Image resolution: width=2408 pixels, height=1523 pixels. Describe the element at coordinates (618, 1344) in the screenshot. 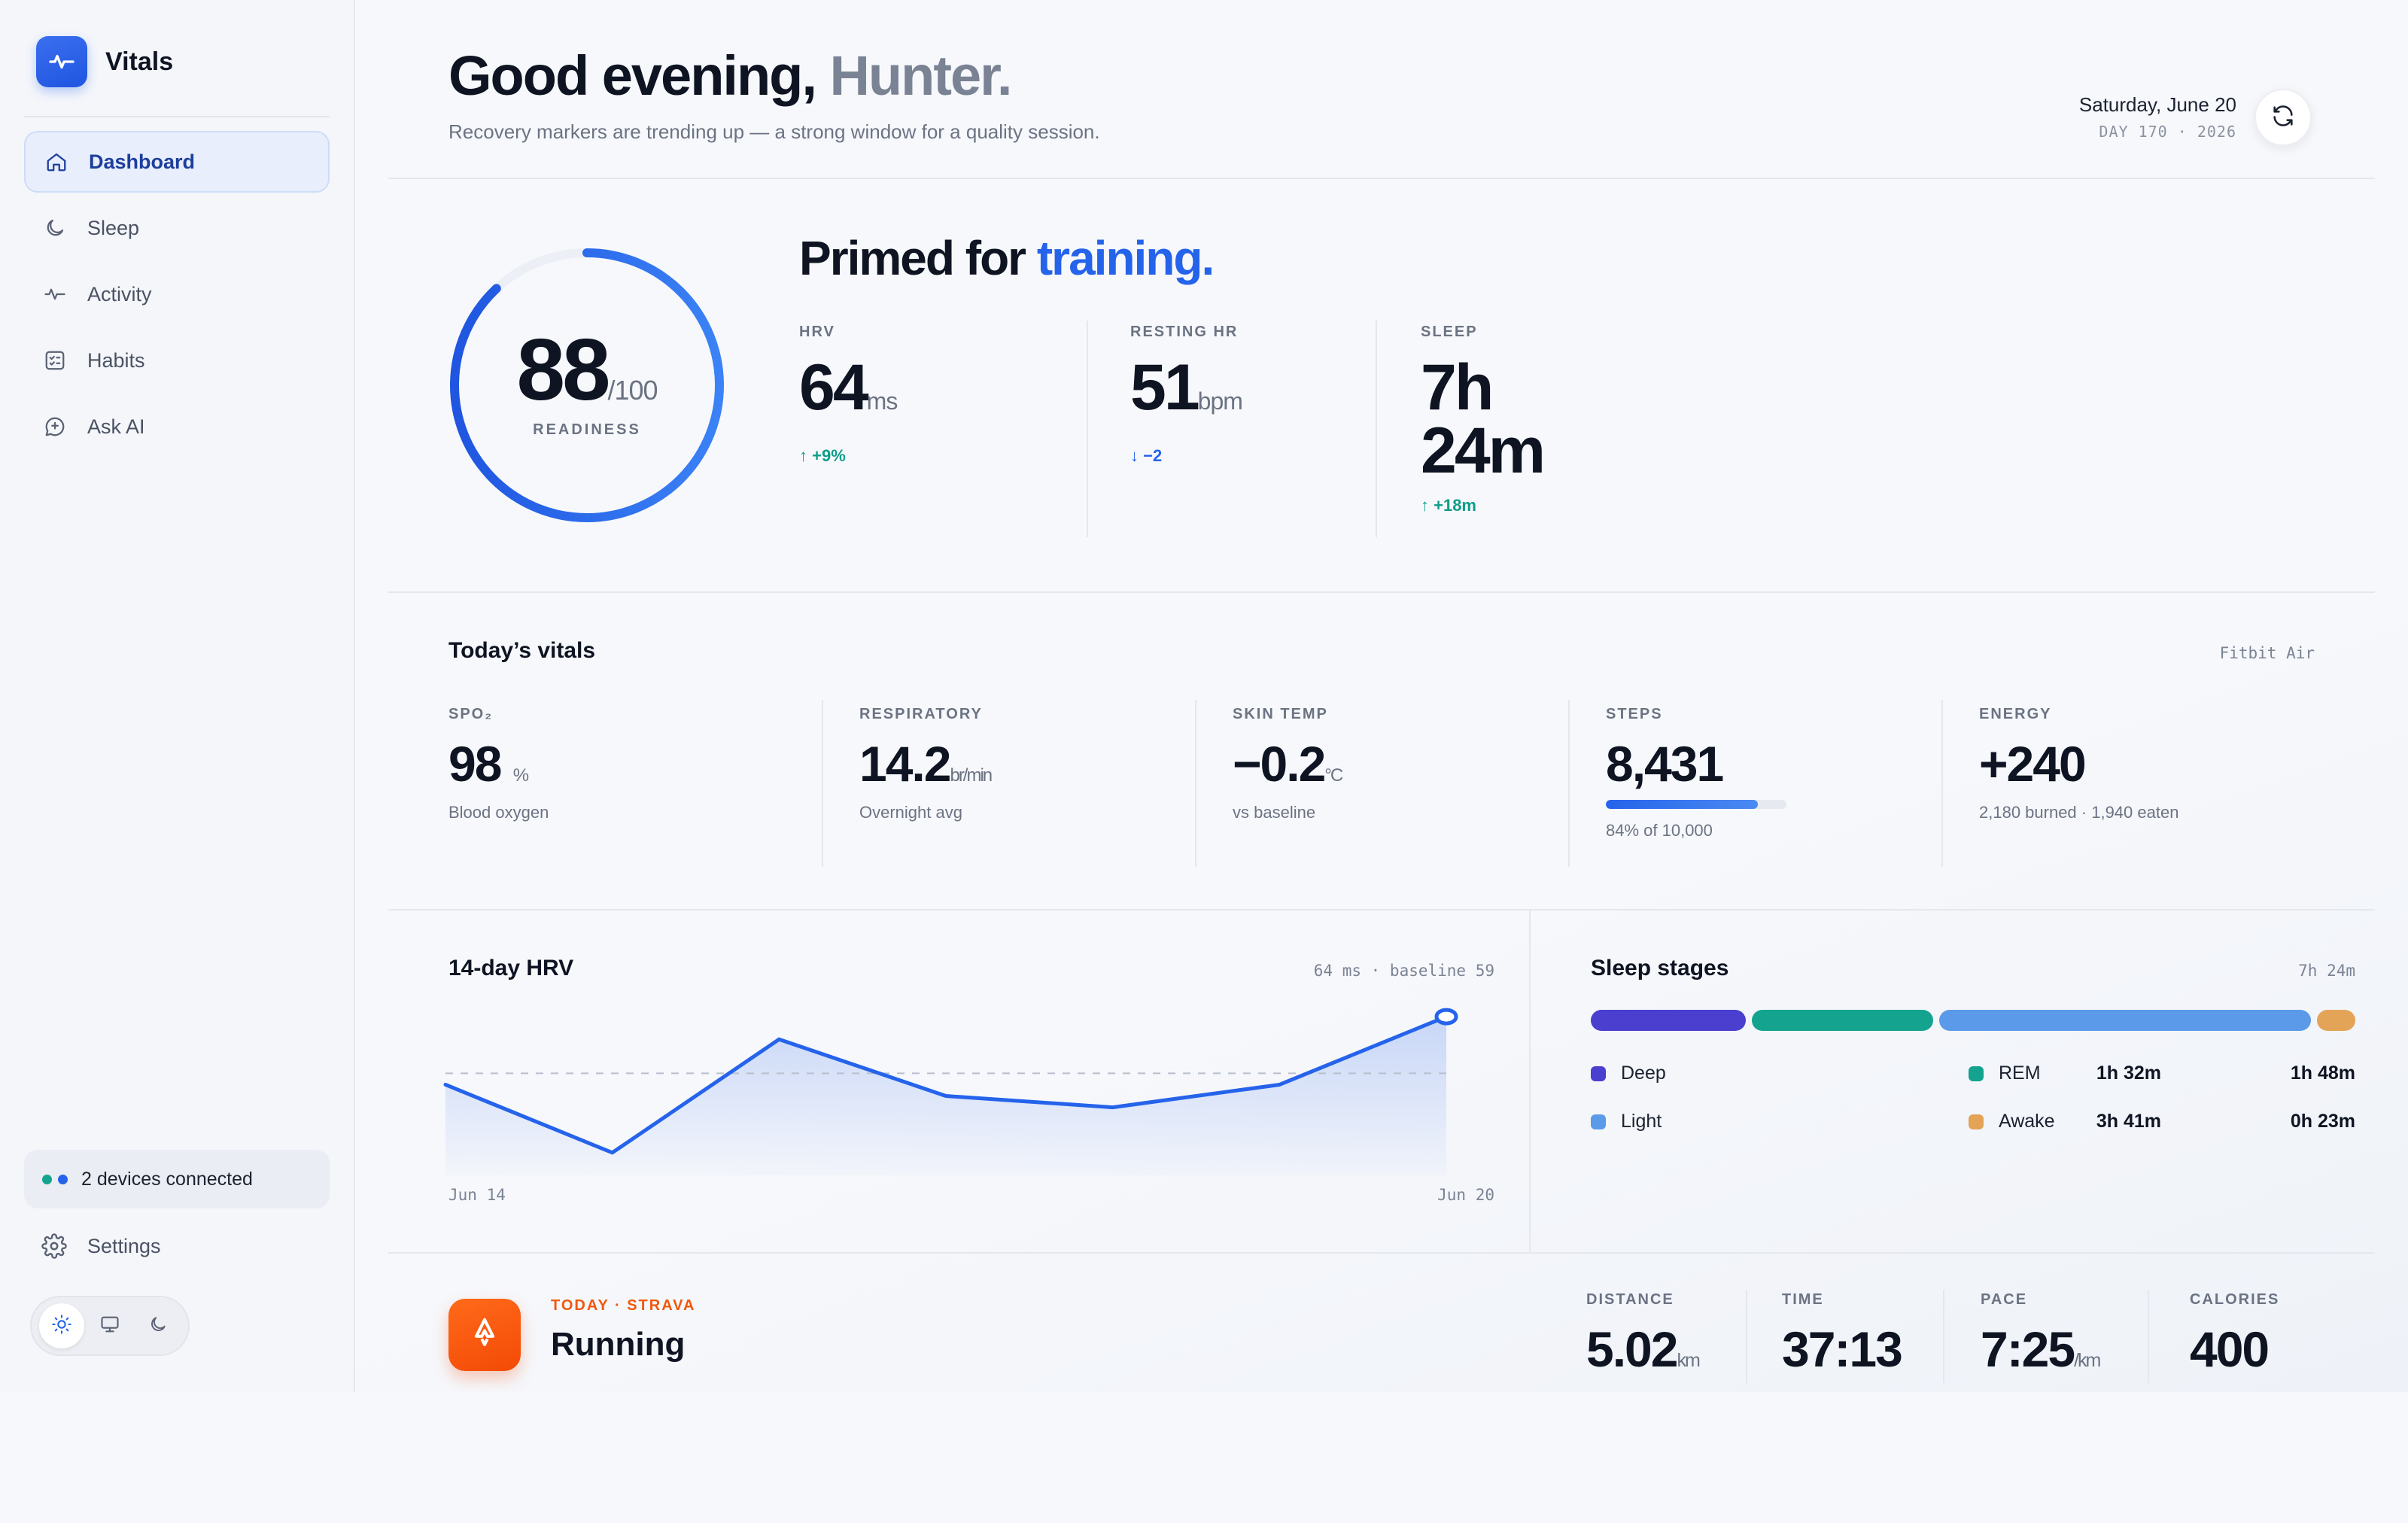

I see `activity-name: Running` at that location.